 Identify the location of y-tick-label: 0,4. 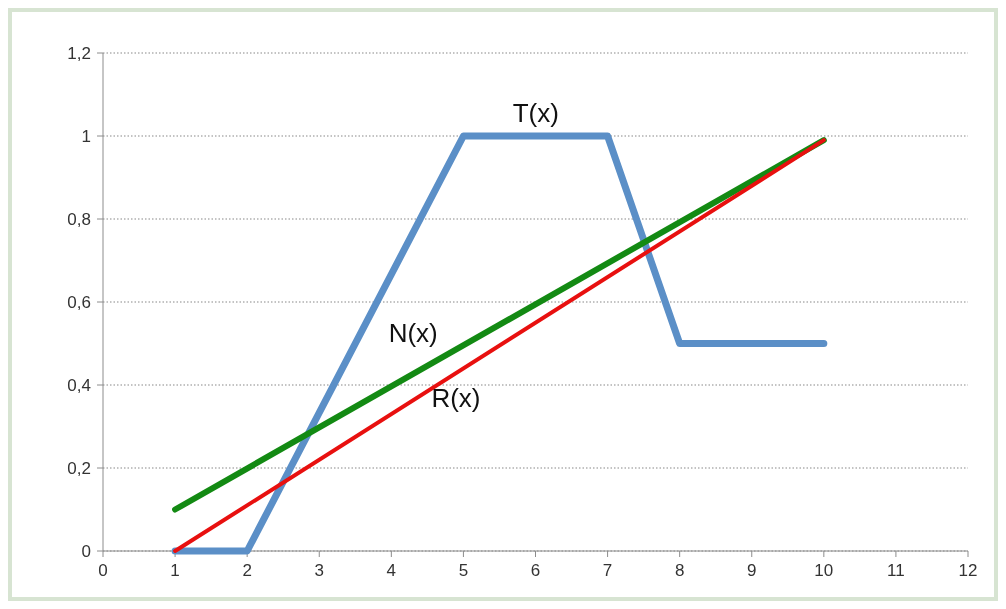
(79, 385).